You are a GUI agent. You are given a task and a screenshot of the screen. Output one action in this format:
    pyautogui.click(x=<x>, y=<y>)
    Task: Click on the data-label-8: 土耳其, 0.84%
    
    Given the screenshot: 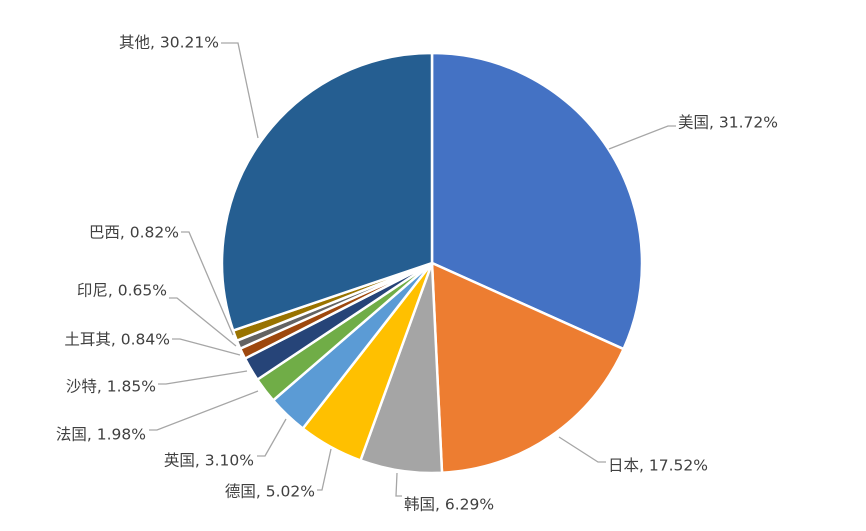 What is the action you would take?
    pyautogui.click(x=117, y=340)
    